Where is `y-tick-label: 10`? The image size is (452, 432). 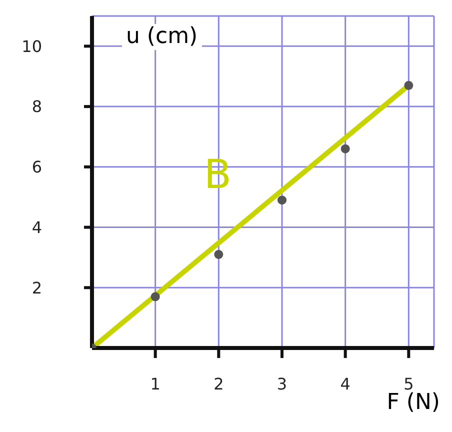 y-tick-label: 10 is located at coordinates (32, 46).